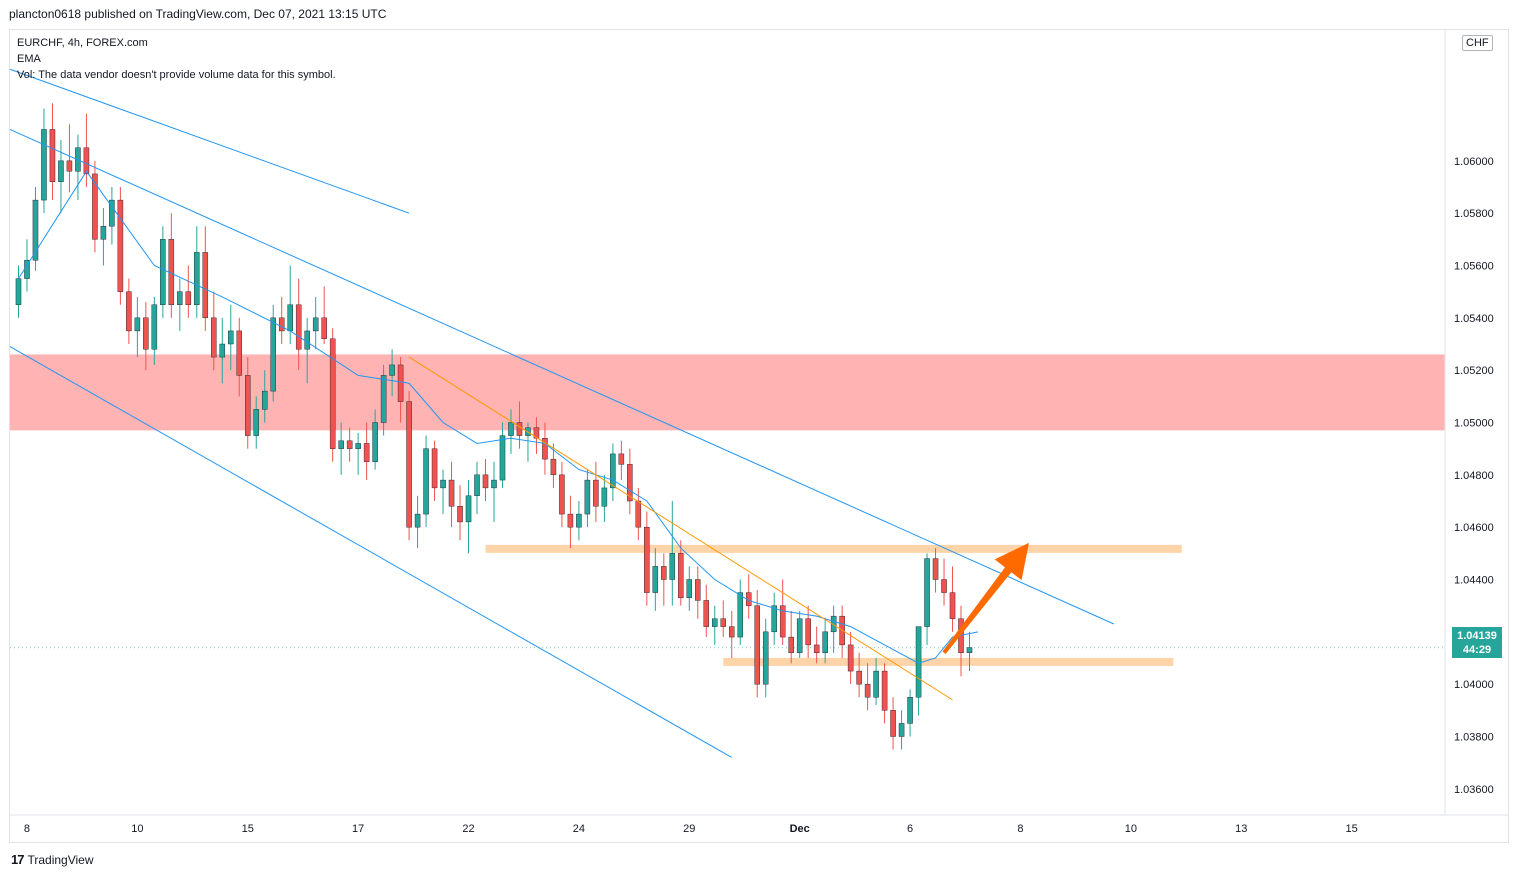 This screenshot has width=1519, height=878. Describe the element at coordinates (1020, 829) in the screenshot. I see `time-tick-label: 8` at that location.